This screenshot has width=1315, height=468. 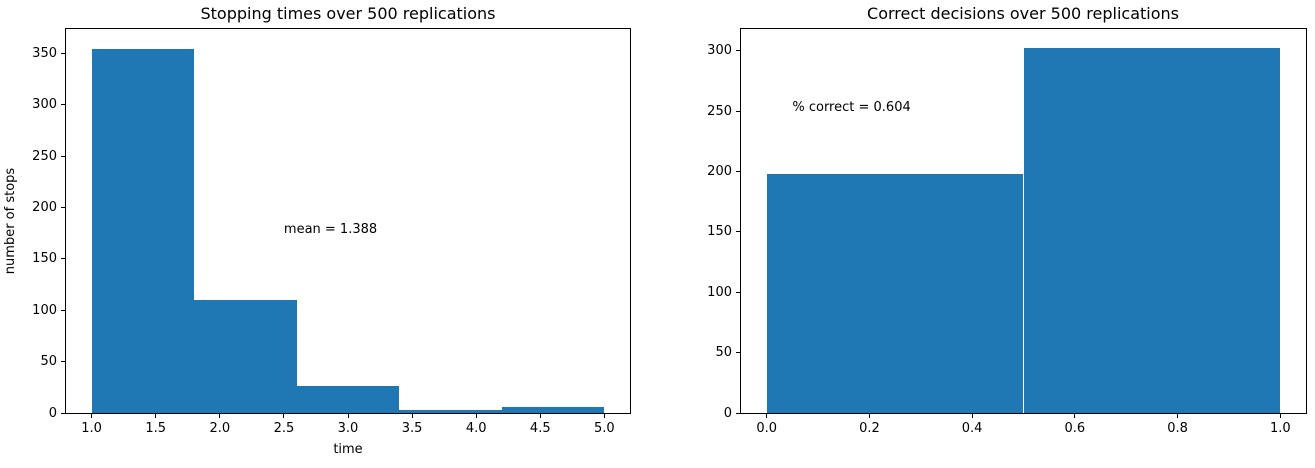 What do you see at coordinates (1177, 428) in the screenshot?
I see `x-axis-tick-label: 0.8` at bounding box center [1177, 428].